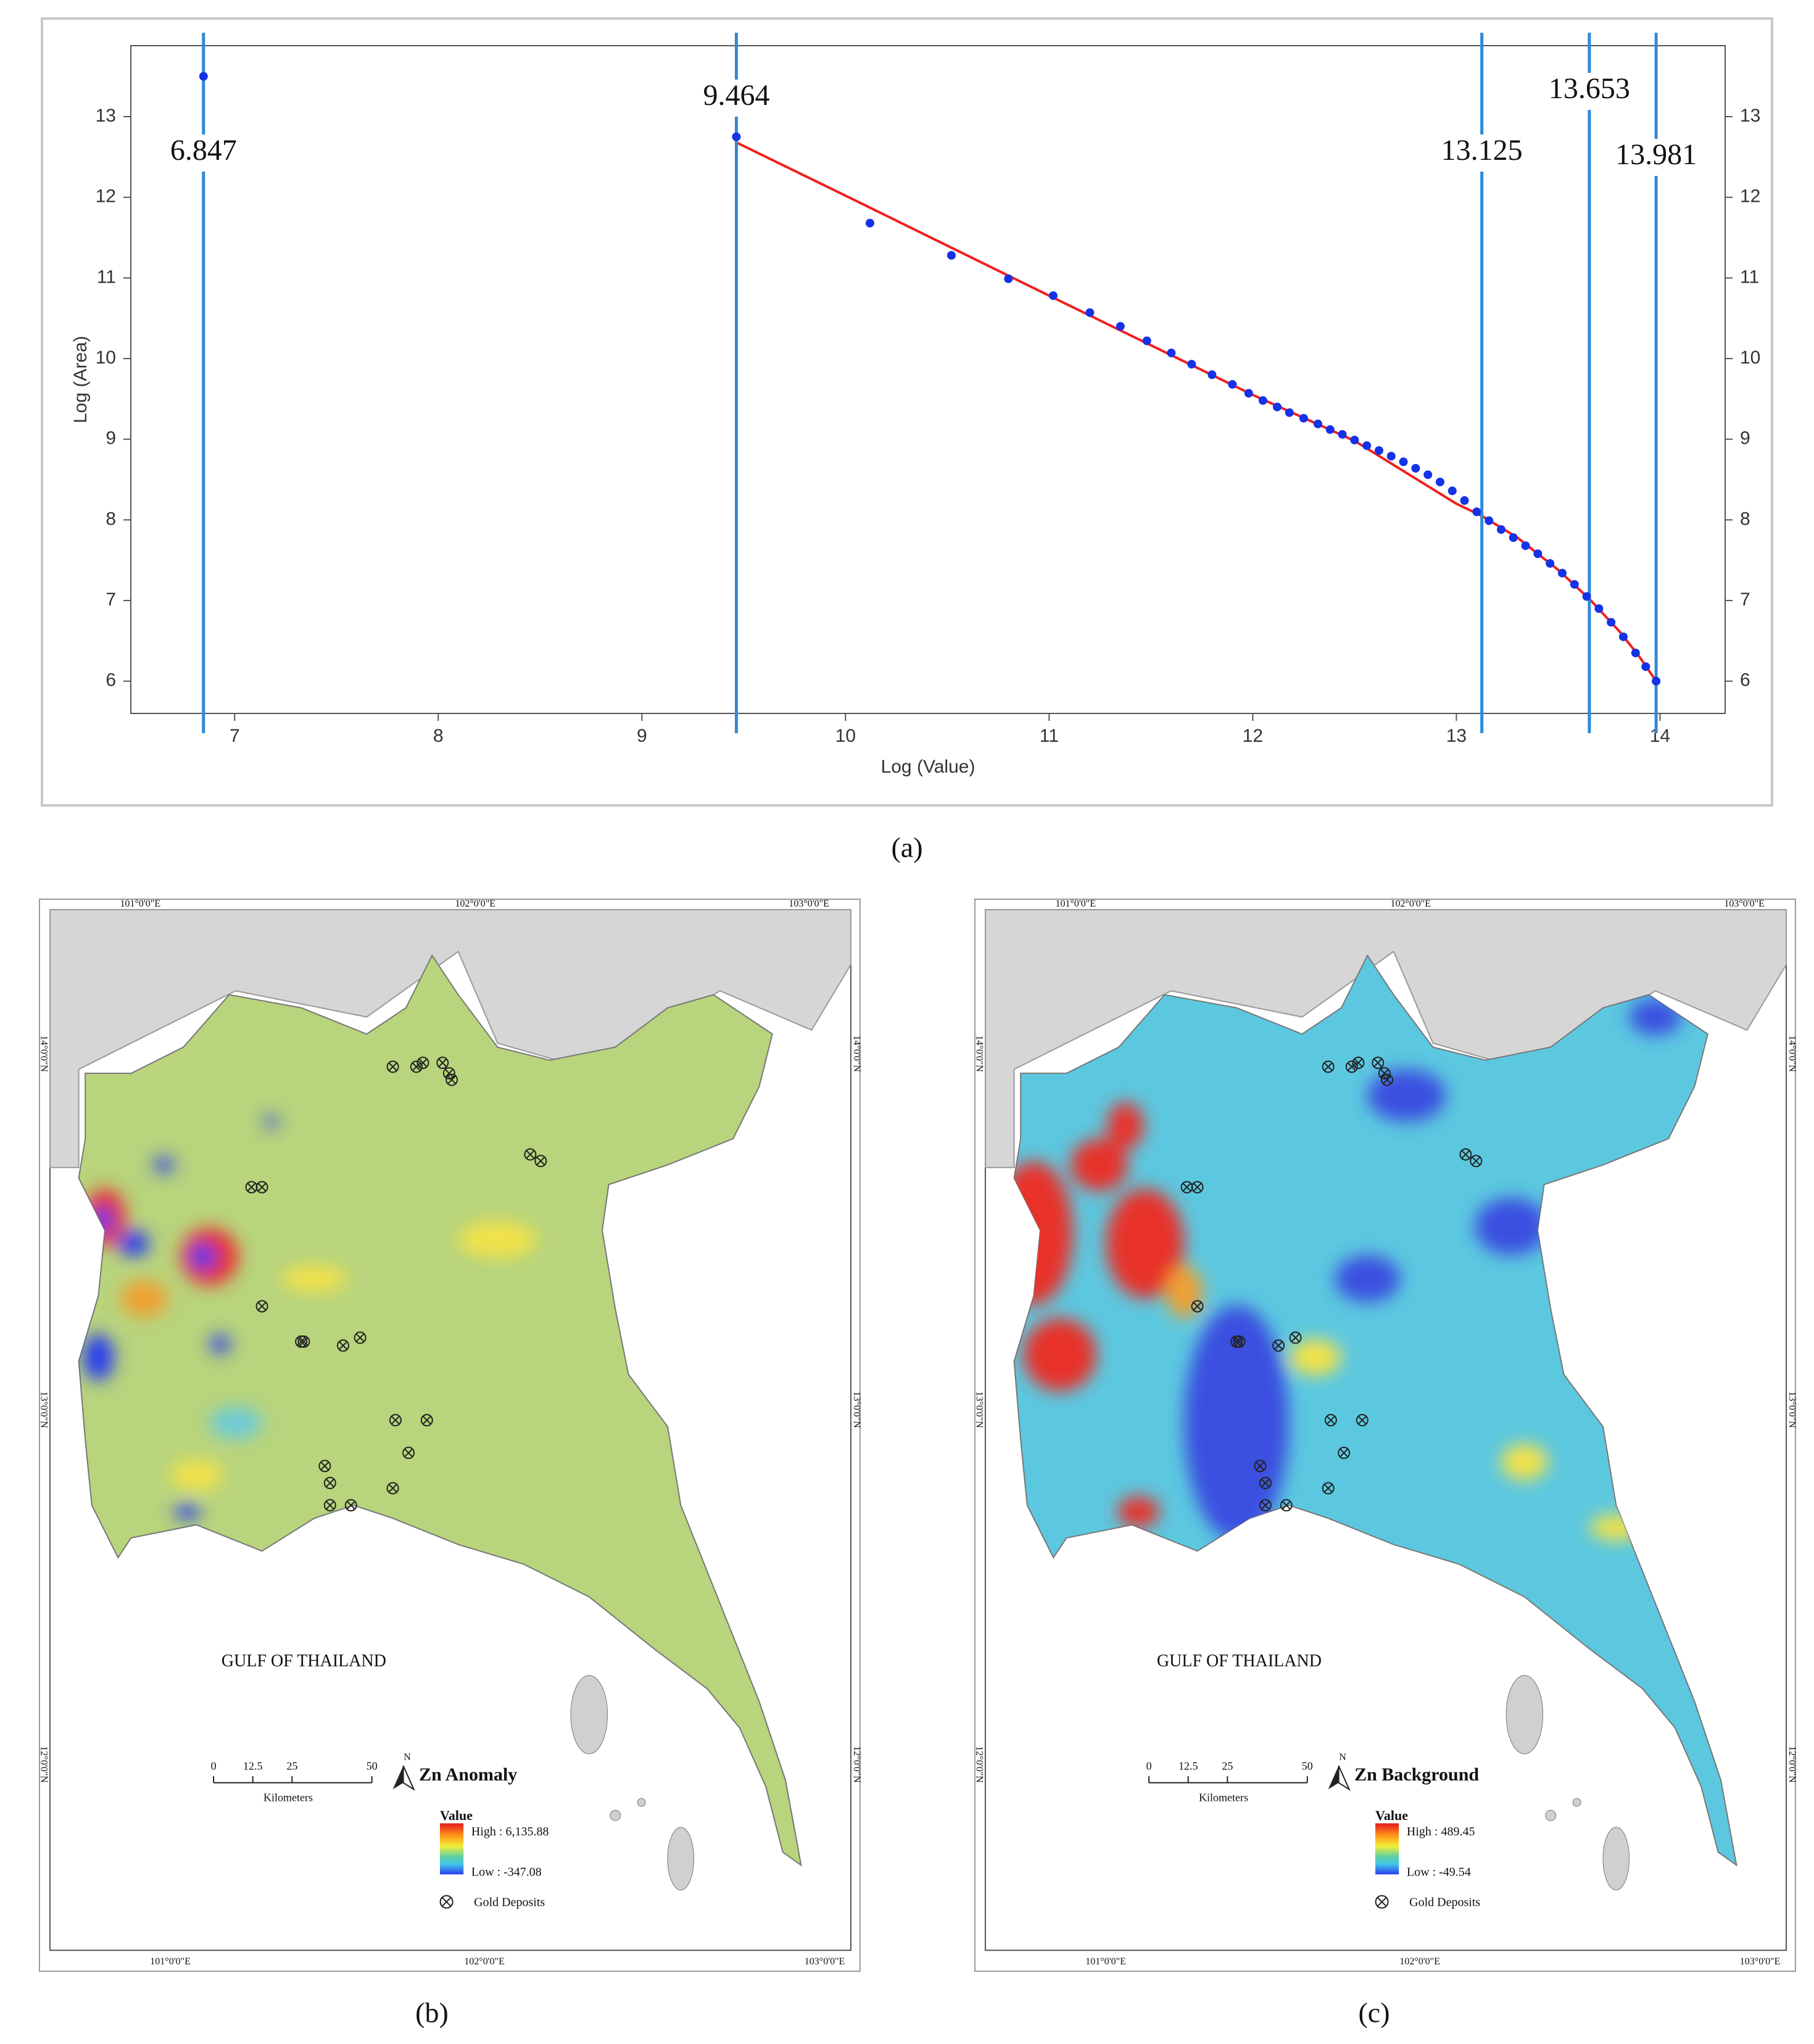 This screenshot has width=1814, height=2044. What do you see at coordinates (1239, 1661) in the screenshot?
I see `sea-label: GULF OF THAILAND` at bounding box center [1239, 1661].